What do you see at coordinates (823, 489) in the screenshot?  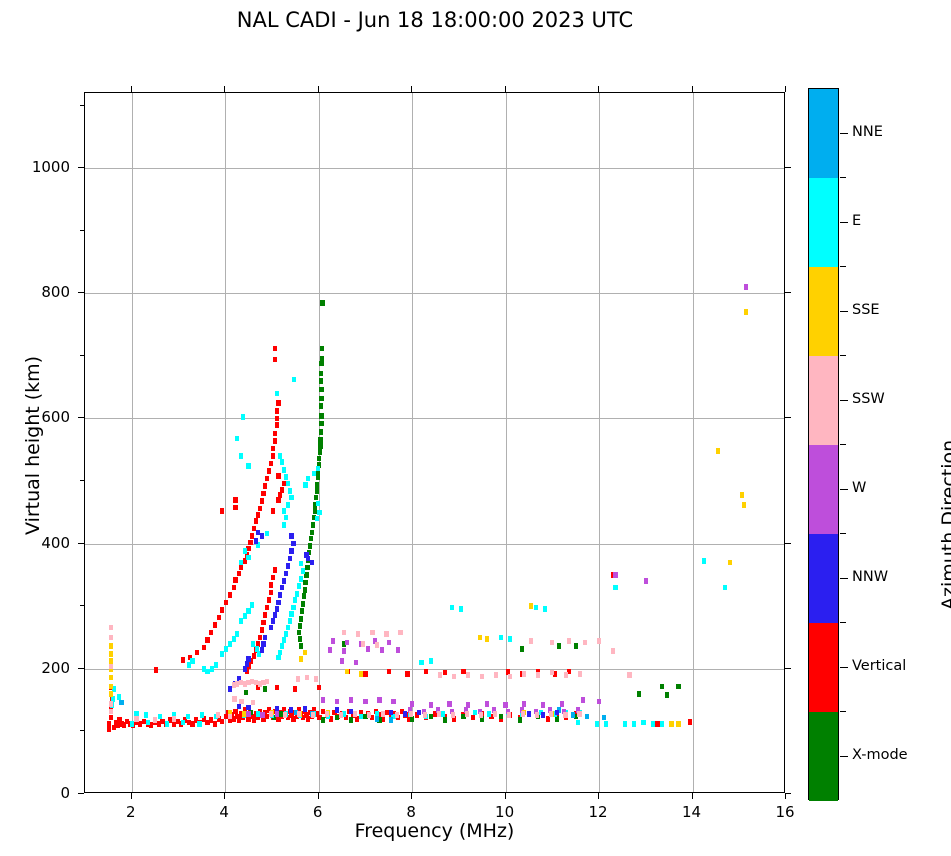 I see `colorbar-band-w` at bounding box center [823, 489].